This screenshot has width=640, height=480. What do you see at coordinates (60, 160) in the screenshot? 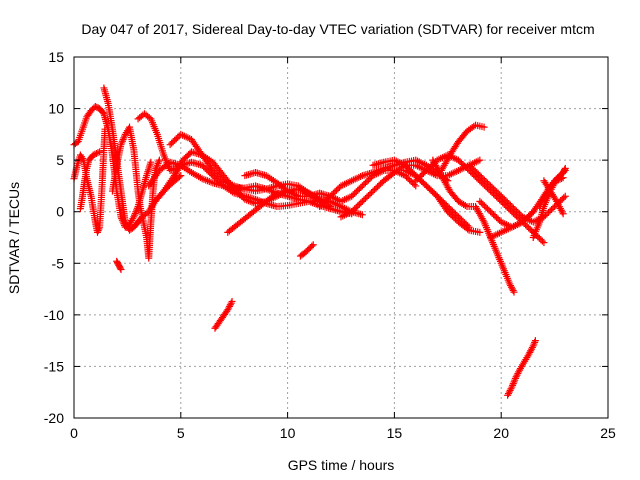
I see `y-tick-label: 5` at bounding box center [60, 160].